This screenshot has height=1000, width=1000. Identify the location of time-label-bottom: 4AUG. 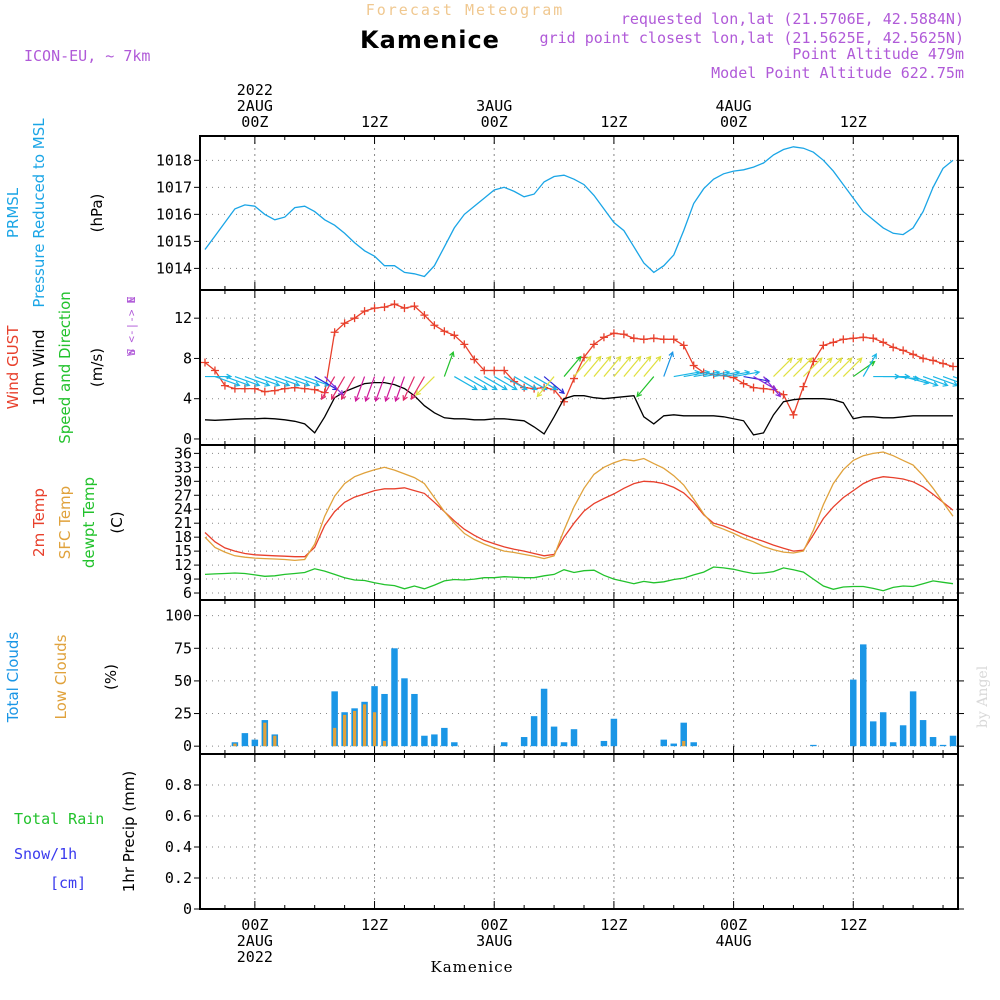
(734, 941).